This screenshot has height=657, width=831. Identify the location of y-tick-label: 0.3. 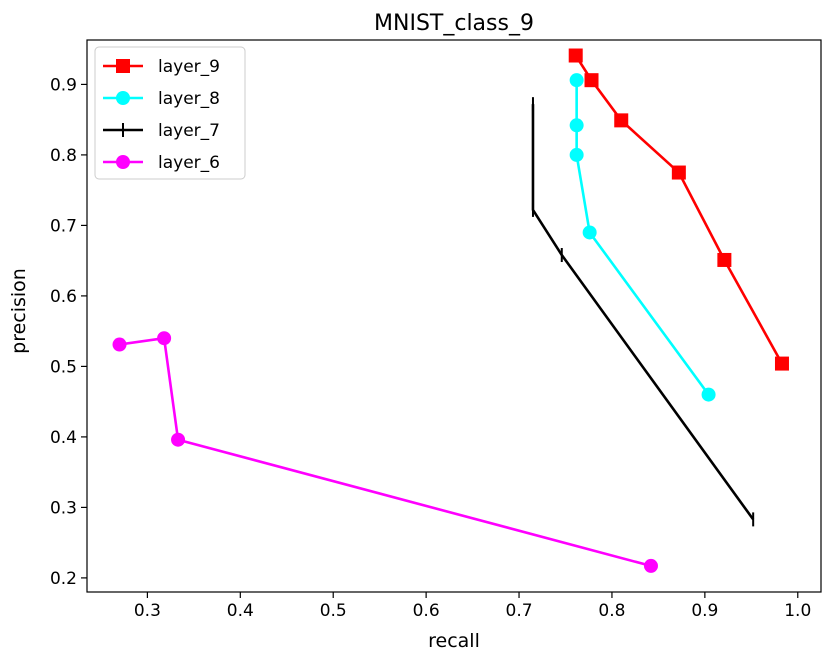
(63, 508).